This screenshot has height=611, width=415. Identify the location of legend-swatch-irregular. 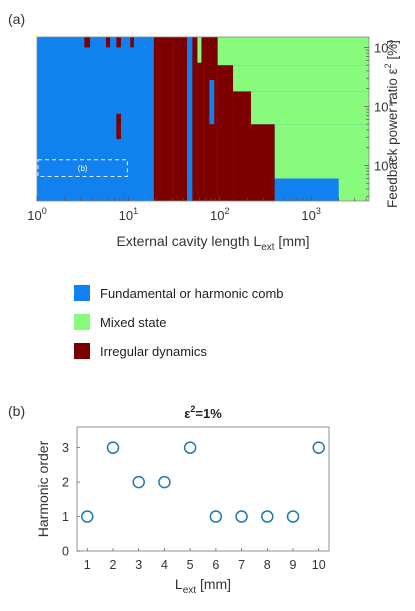
(82, 351).